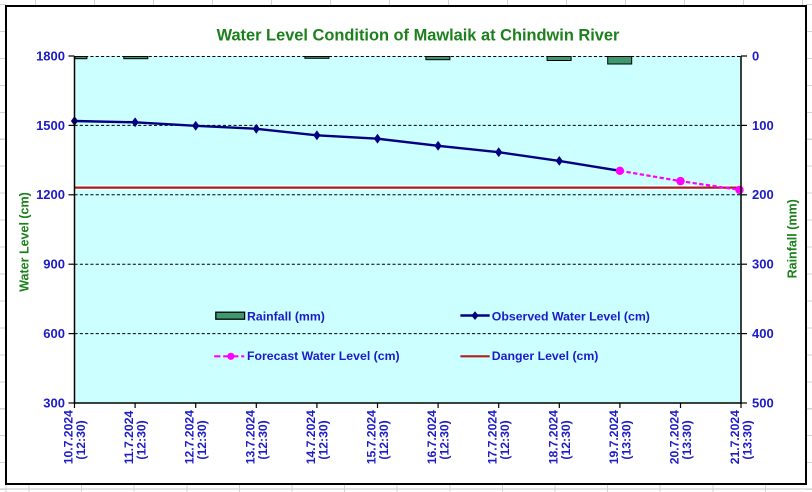 The width and height of the screenshot is (812, 492). Describe the element at coordinates (129, 438) in the screenshot. I see `svg-text: 11.7.2024` at that location.